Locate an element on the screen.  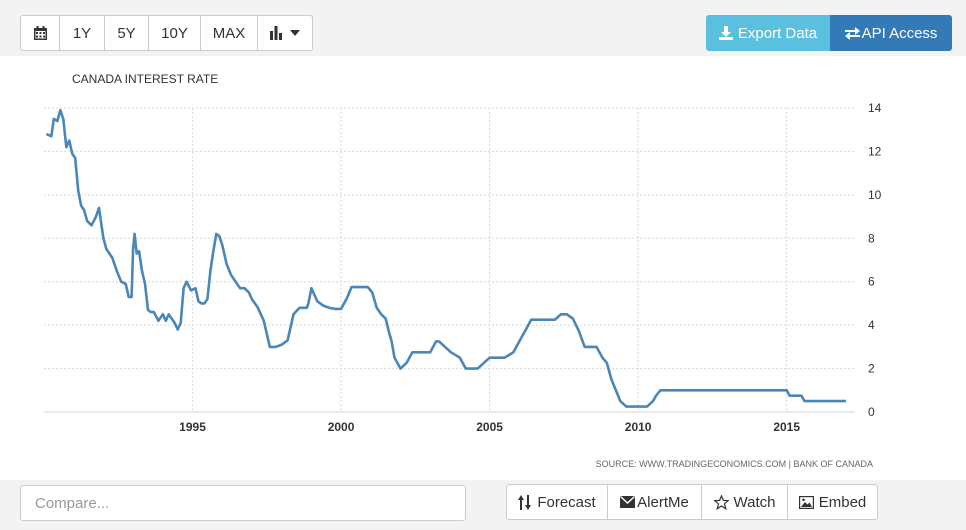
forecast-button: Forecast is located at coordinates (557, 502).